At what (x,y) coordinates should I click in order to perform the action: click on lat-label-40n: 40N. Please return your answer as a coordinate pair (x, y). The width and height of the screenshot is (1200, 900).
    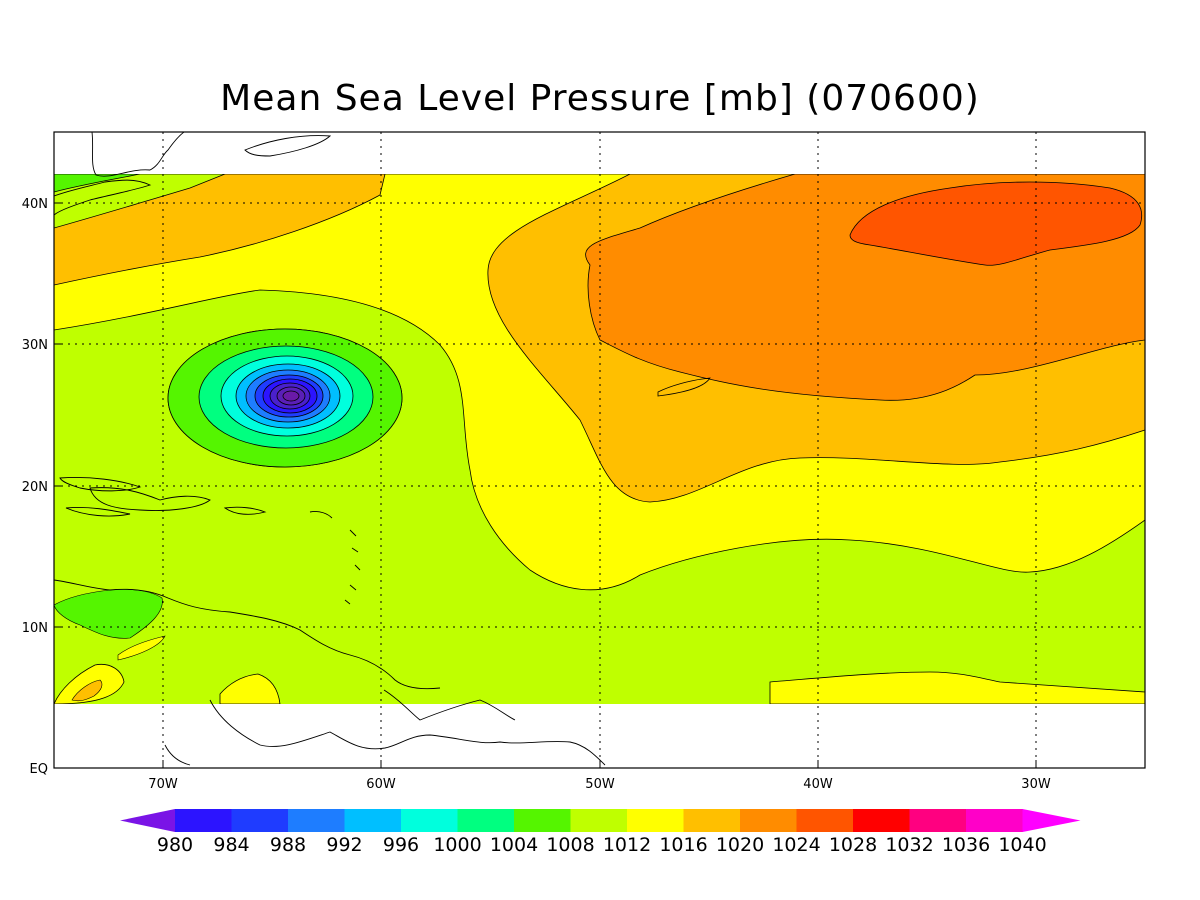
    Looking at the image, I should click on (35, 204).